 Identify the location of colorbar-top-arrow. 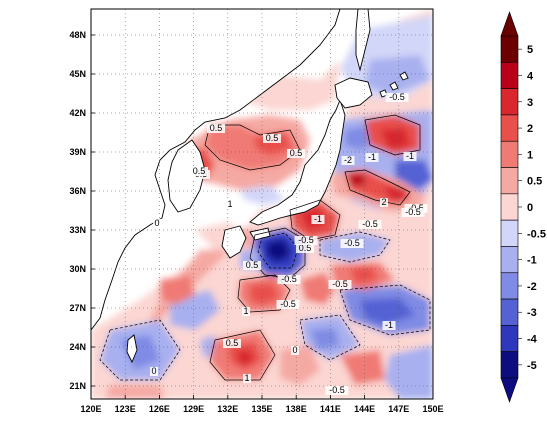
(509, 24).